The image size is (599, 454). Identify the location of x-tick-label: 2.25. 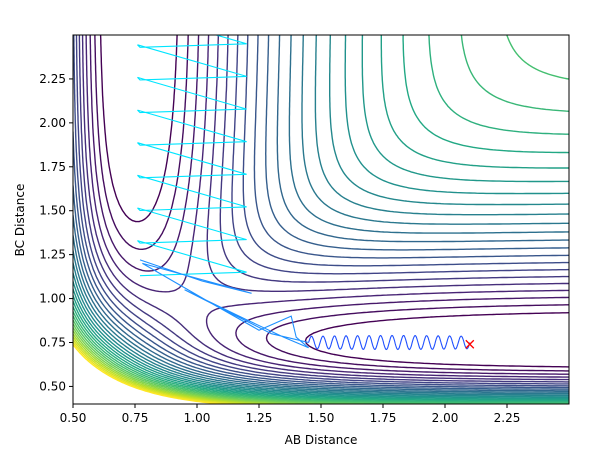
(507, 418).